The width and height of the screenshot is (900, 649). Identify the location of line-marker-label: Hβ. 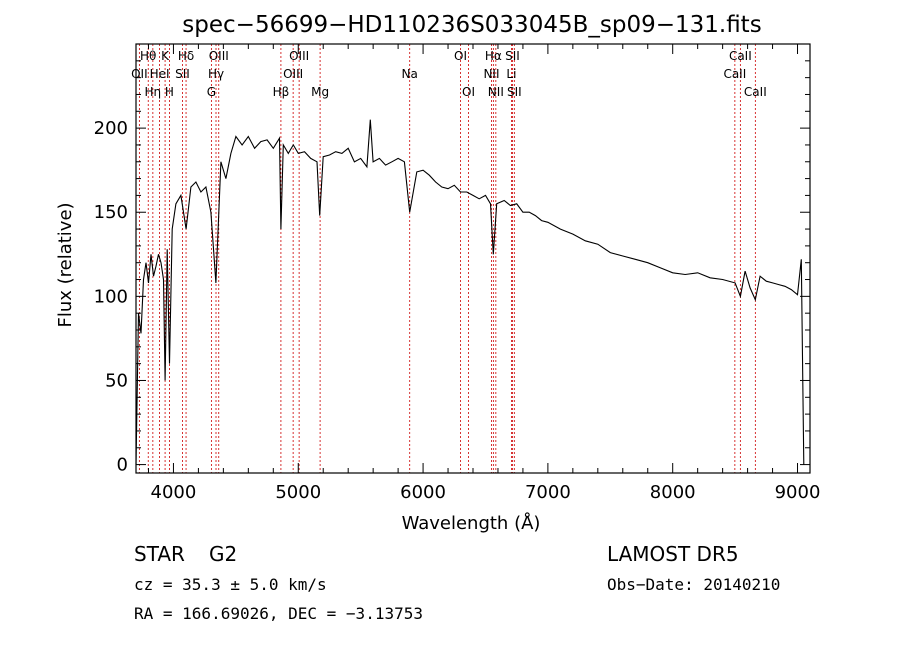
(281, 92).